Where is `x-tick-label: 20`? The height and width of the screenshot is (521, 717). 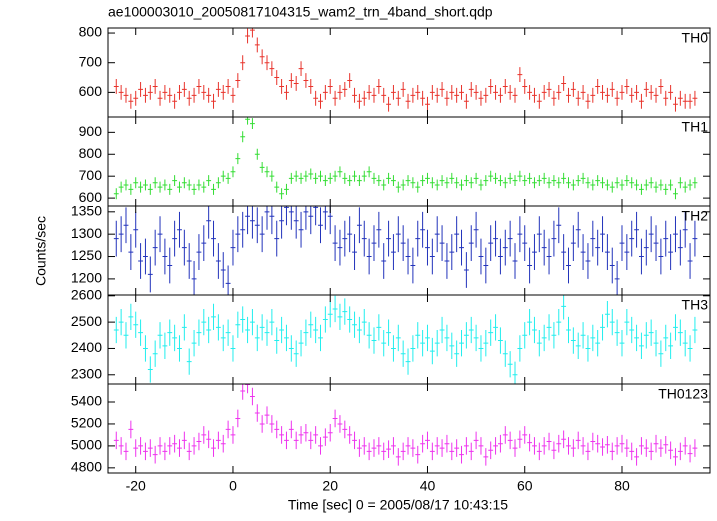 x-tick-label: 20 is located at coordinates (330, 486).